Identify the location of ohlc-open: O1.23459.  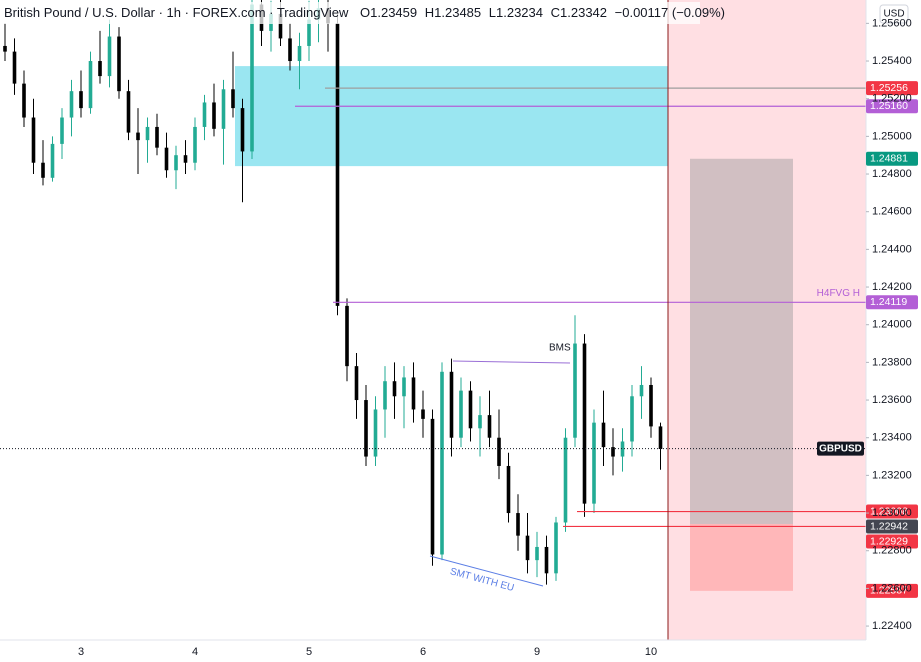
(388, 12).